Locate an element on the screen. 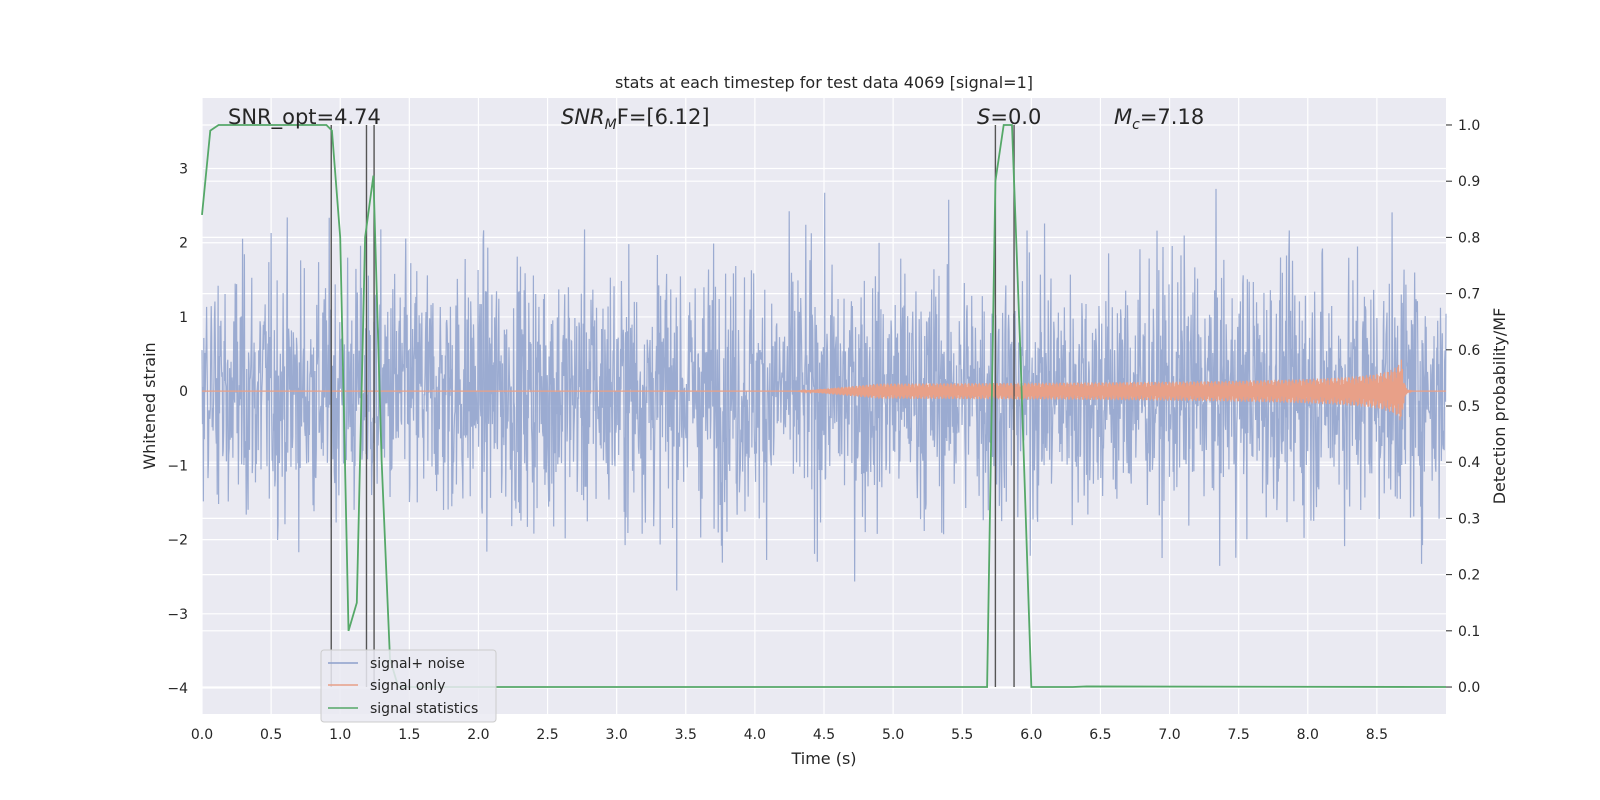  legend-label-signal: signal only is located at coordinates (407, 686).